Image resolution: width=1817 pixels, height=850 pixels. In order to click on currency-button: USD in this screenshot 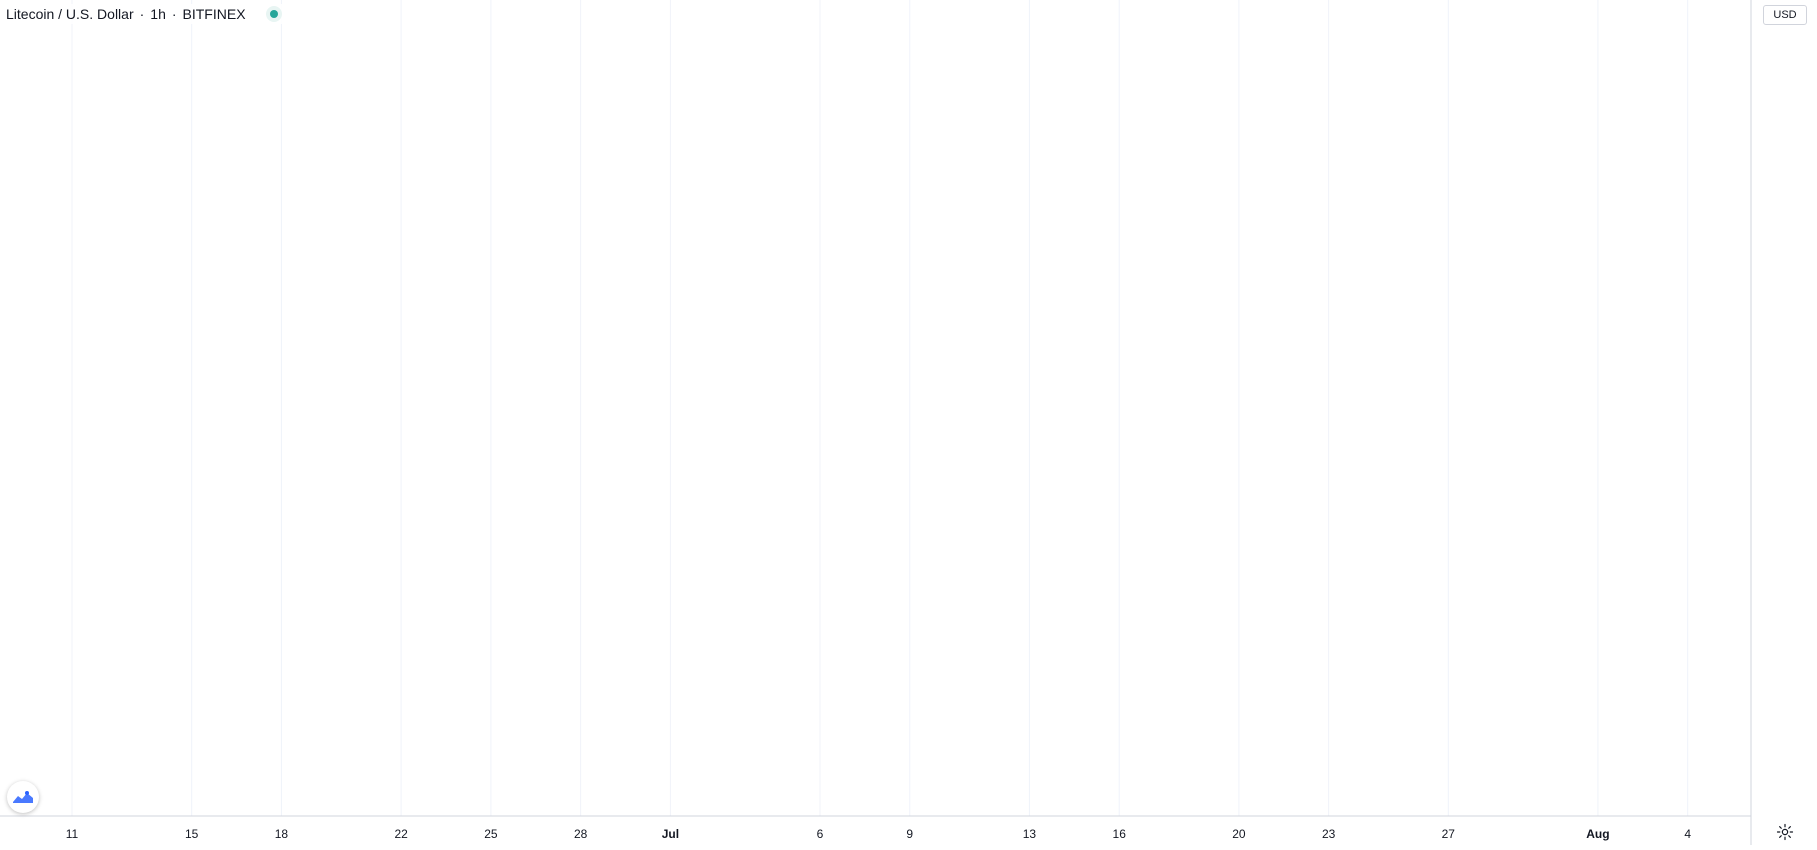, I will do `click(1785, 15)`.